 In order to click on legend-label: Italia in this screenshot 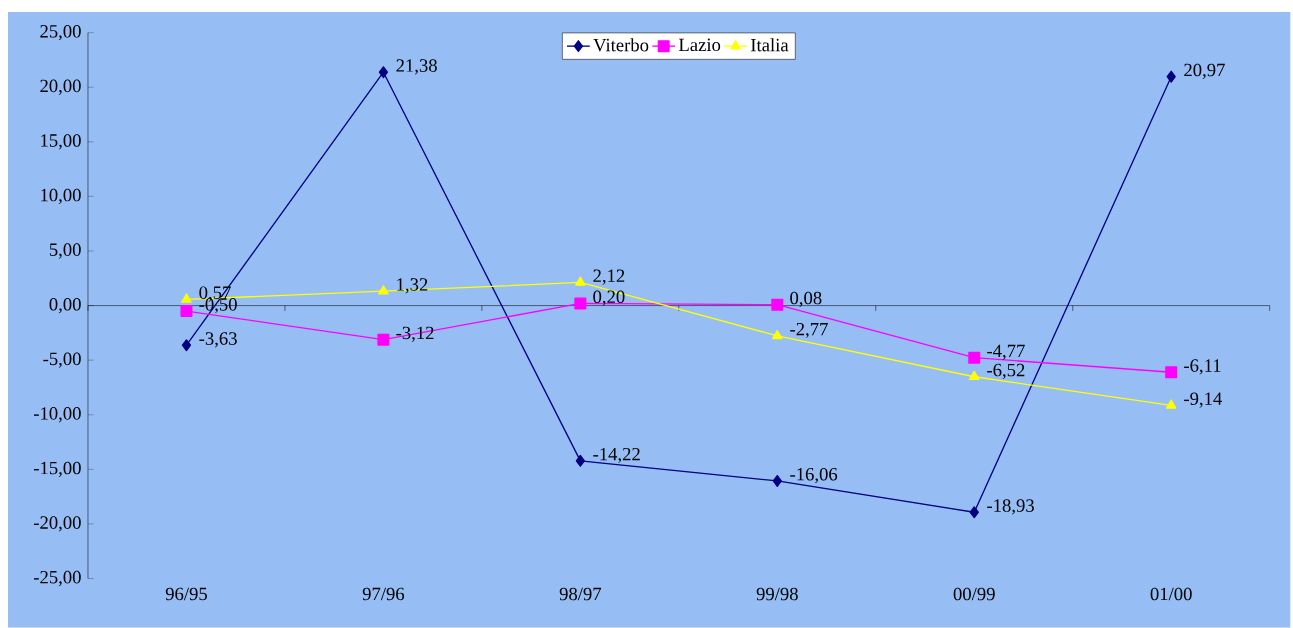, I will do `click(769, 45)`.